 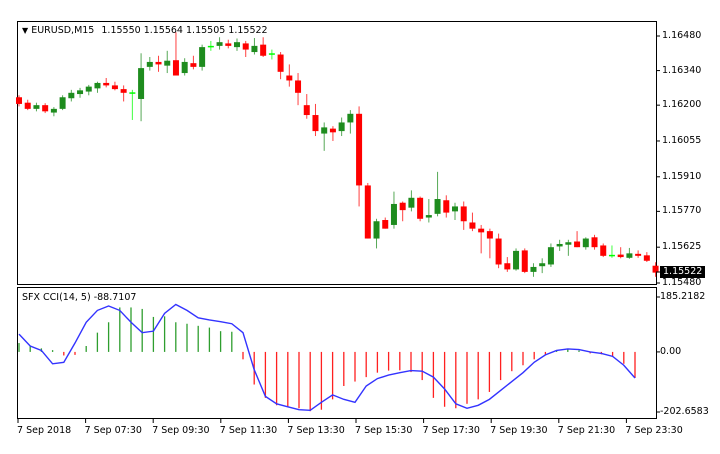 I want to click on indicator-tick-label: 0.00, so click(x=671, y=351).